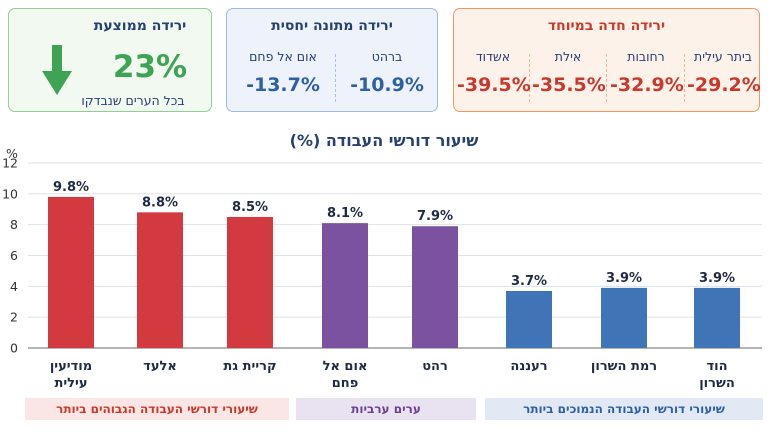 This screenshot has height=432, width=768. Describe the element at coordinates (568, 56) in the screenshot. I see `city-name: אילת` at that location.